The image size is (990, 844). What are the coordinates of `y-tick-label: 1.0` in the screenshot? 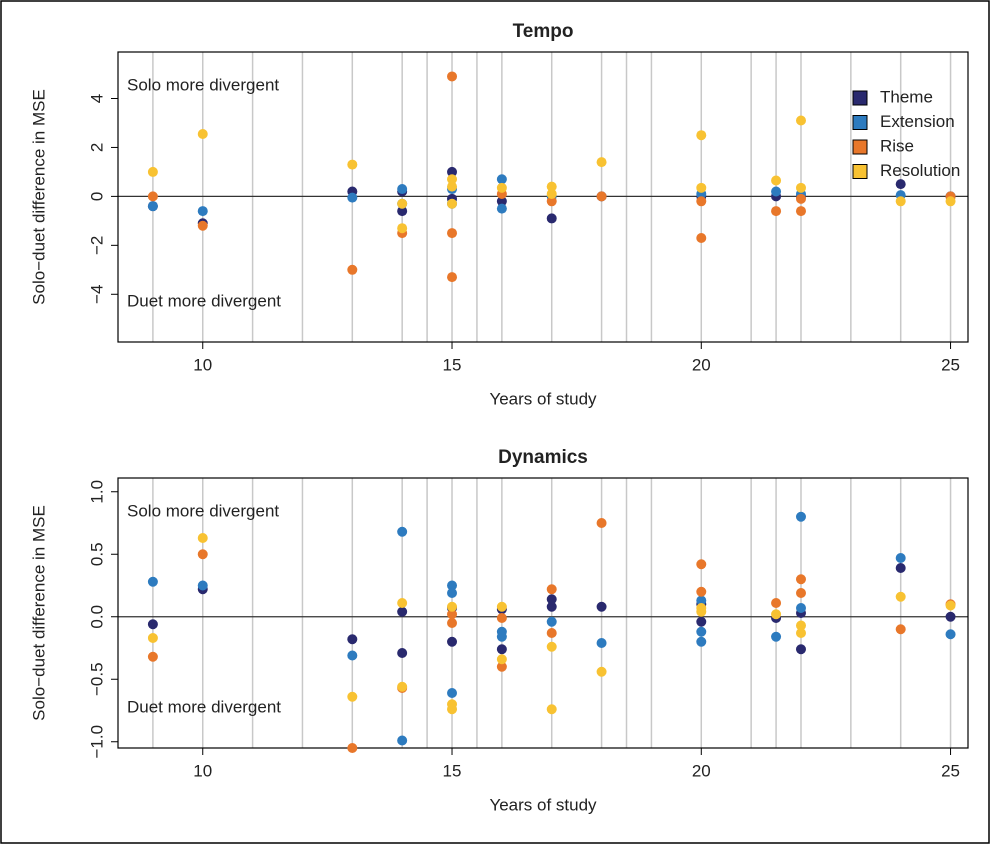 It's located at (96, 492).